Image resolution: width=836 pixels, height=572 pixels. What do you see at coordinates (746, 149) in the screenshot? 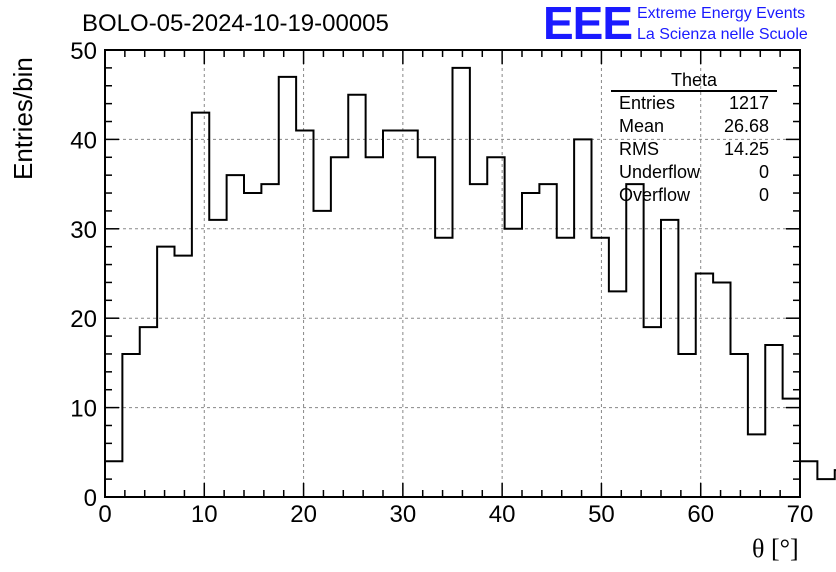
I see `stats-value: 14.25` at bounding box center [746, 149].